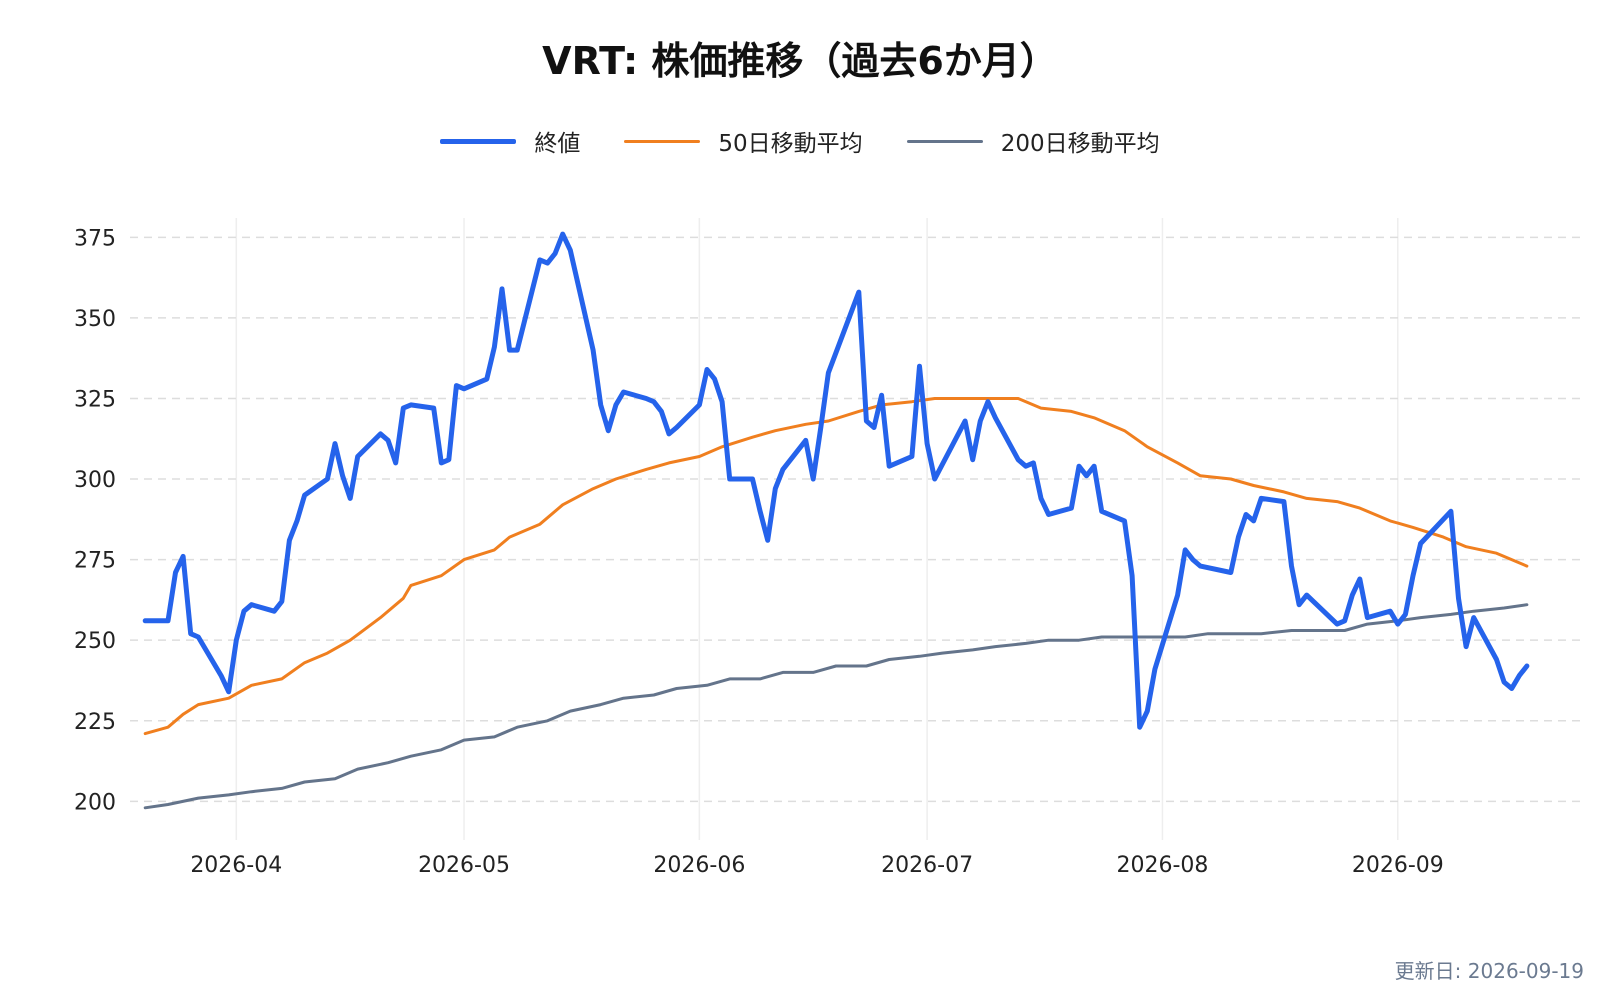  I want to click on updated-date: 更新日: 2026-09-19, so click(1489, 971).